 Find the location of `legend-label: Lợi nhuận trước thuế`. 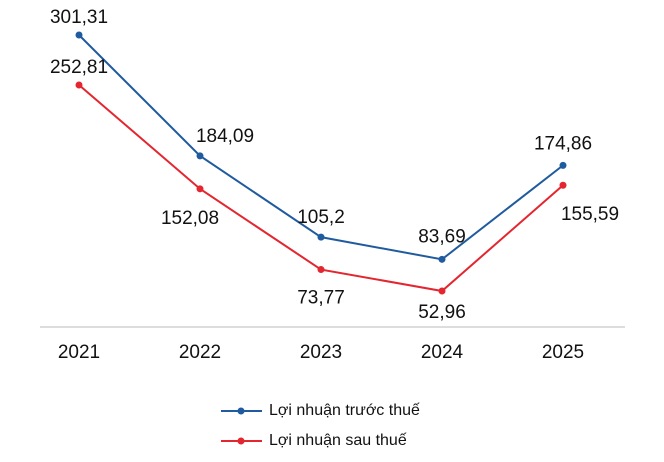

legend-label: Lợi nhuận trước thuế is located at coordinates (344, 410).